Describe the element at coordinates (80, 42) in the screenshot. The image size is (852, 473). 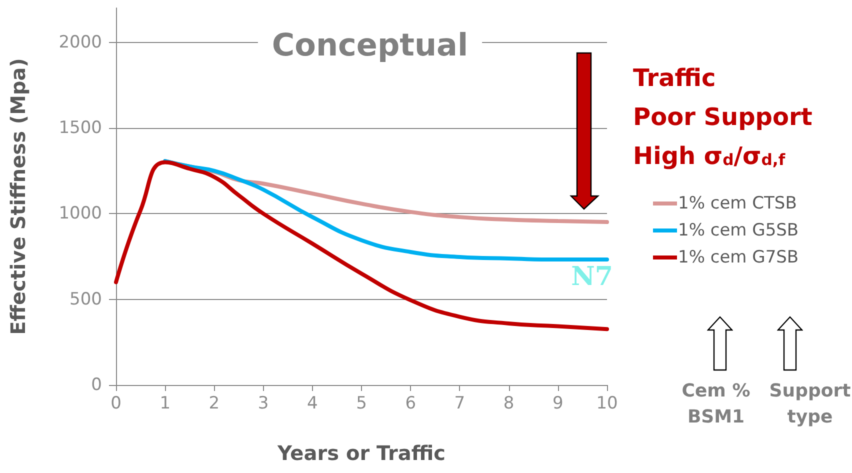
I see `y-tick-label: 2000` at that location.